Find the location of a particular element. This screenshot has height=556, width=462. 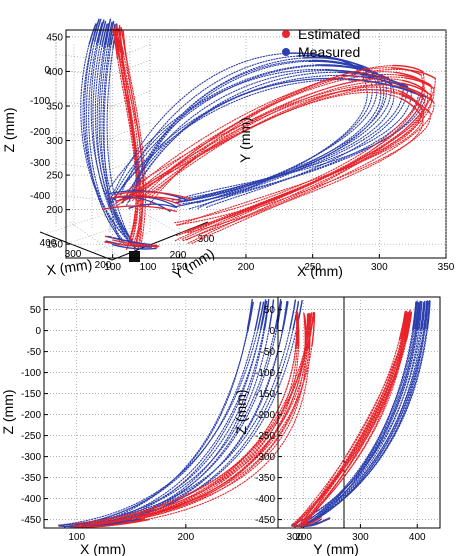

pxz-xtick: 200 is located at coordinates (185, 537).